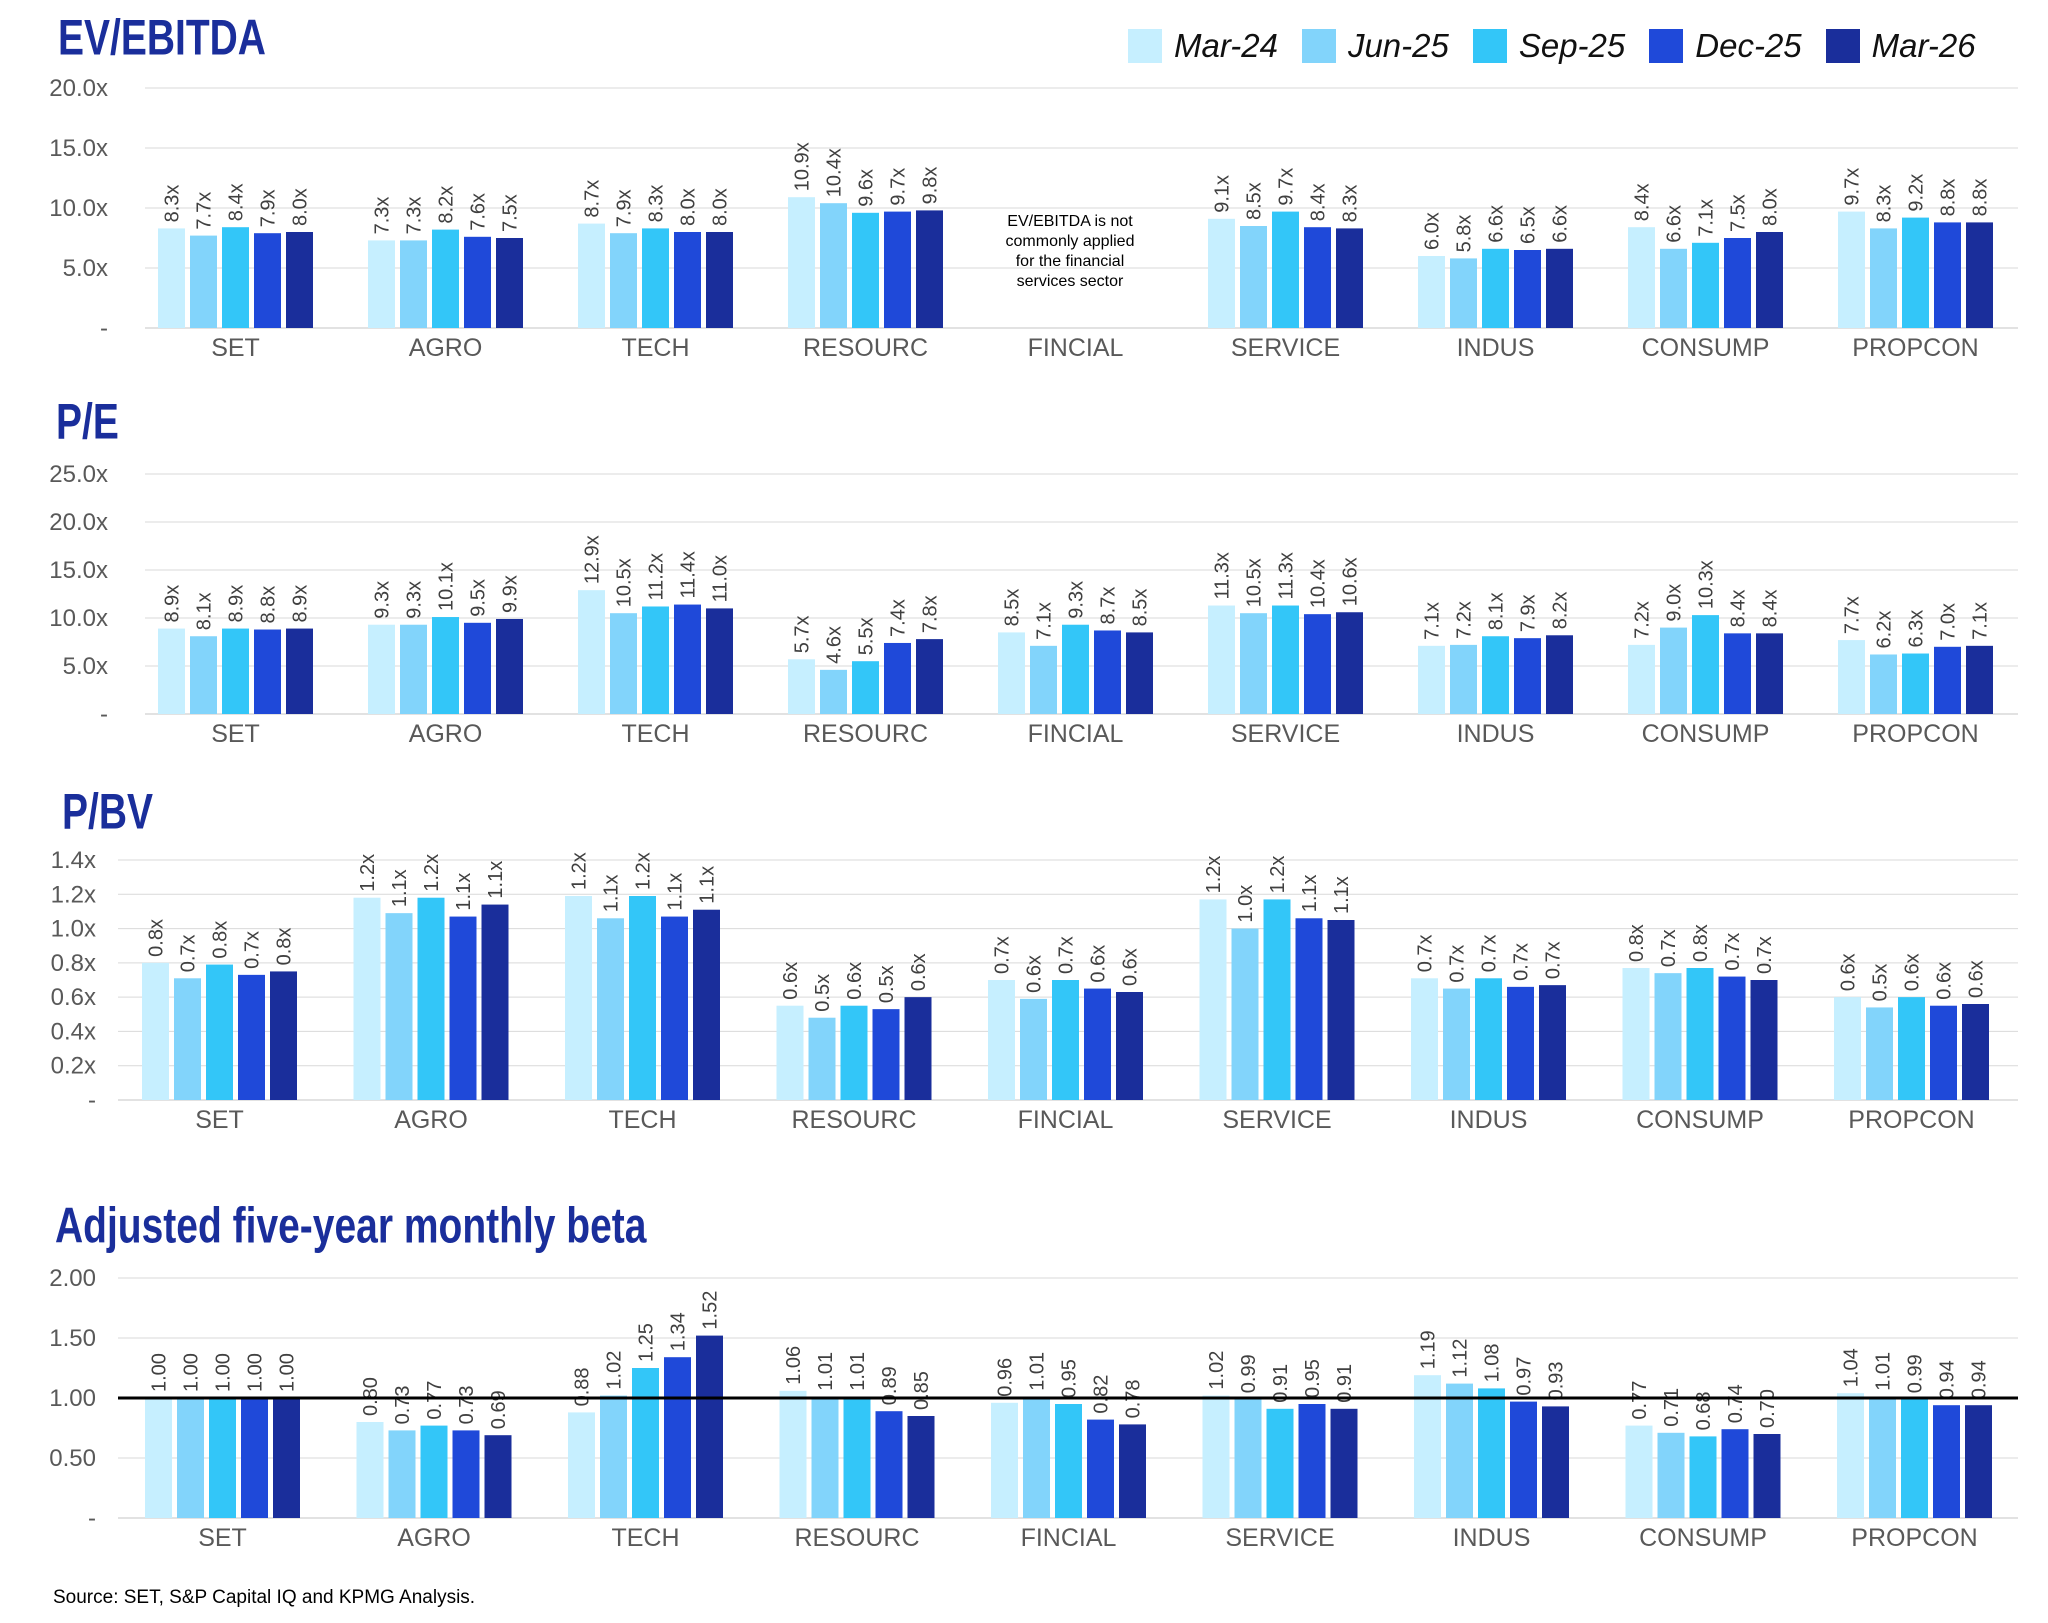 The width and height of the screenshot is (2048, 1623). I want to click on data-label: 0.74, so click(1736, 1403).